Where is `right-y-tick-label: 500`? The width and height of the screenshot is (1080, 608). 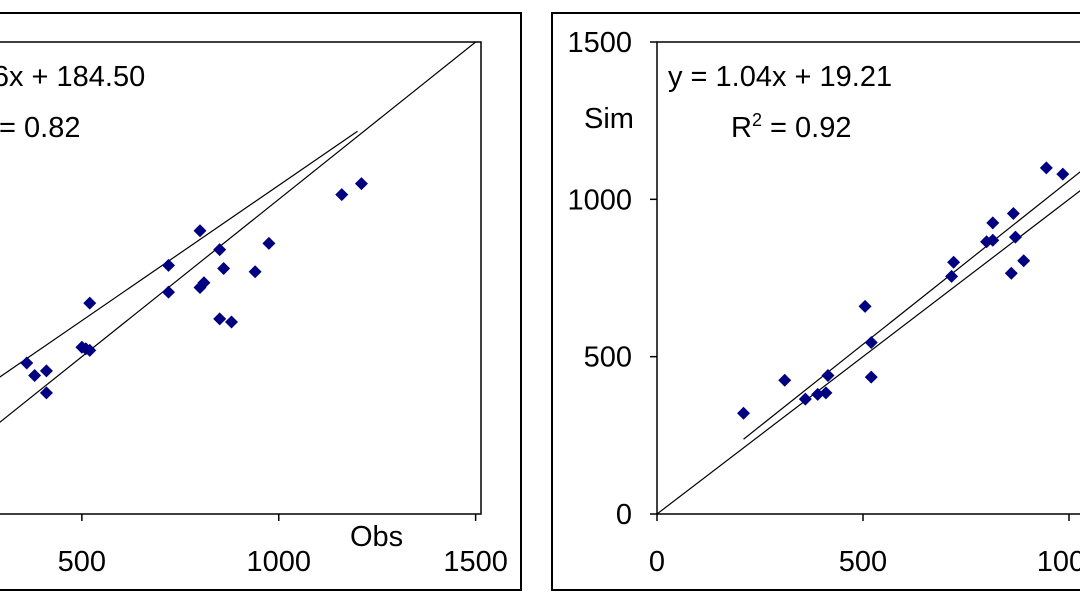 right-y-tick-label: 500 is located at coordinates (608, 358).